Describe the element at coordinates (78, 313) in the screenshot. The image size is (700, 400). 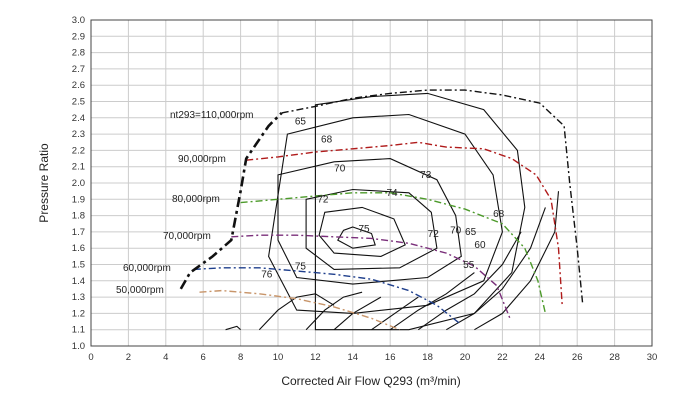
I see `y-tick-label: 1.2` at that location.